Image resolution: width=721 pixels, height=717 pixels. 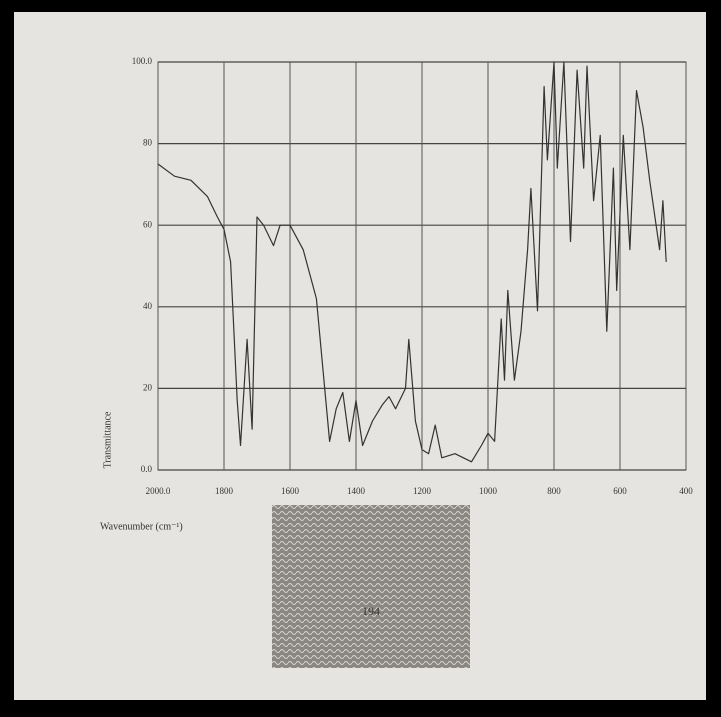 What do you see at coordinates (158, 491) in the screenshot?
I see `x-tick-label: 2000.0` at bounding box center [158, 491].